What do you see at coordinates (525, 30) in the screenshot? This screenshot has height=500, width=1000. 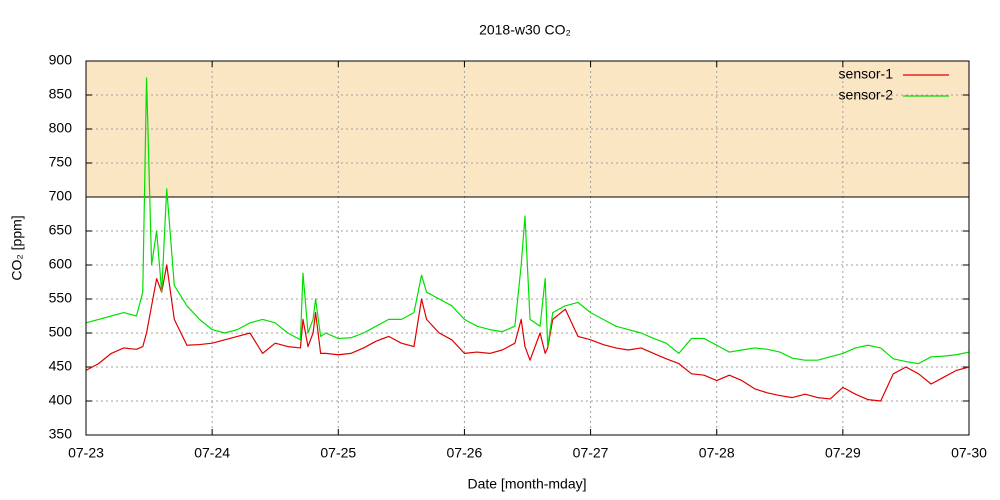 I see `chart-title: 2018-w30 CO₂` at bounding box center [525, 30].